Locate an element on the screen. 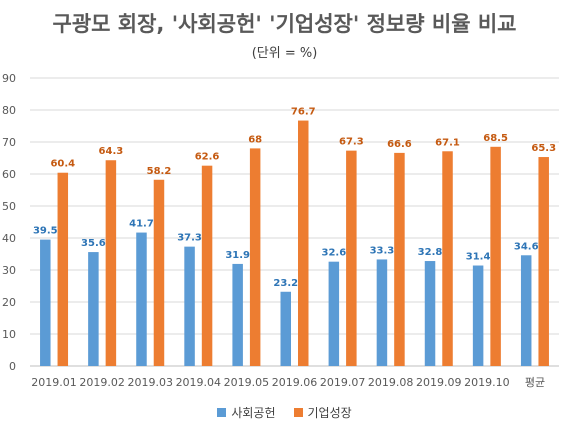 This screenshot has height=432, width=569. y-tick-label: 50 is located at coordinates (9, 206).